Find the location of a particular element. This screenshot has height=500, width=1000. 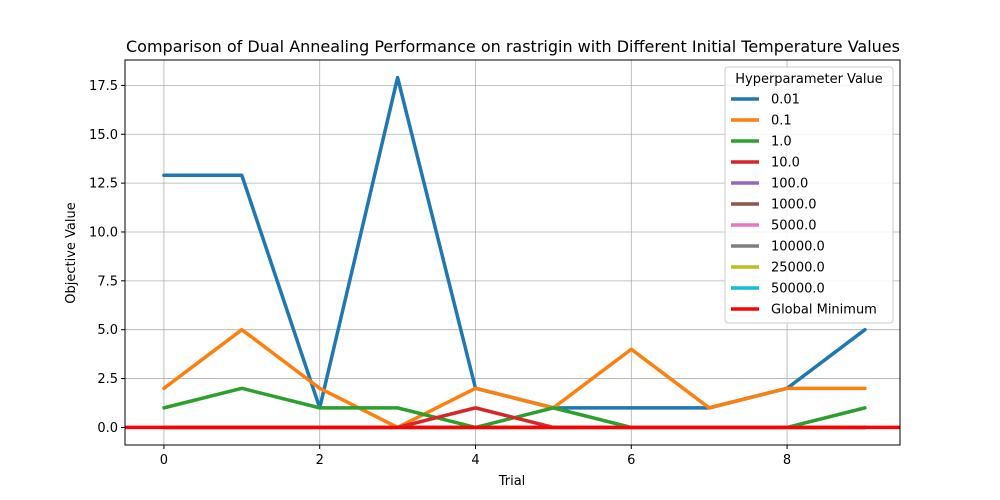

y-tick-label: 2.5 is located at coordinates (107, 379).